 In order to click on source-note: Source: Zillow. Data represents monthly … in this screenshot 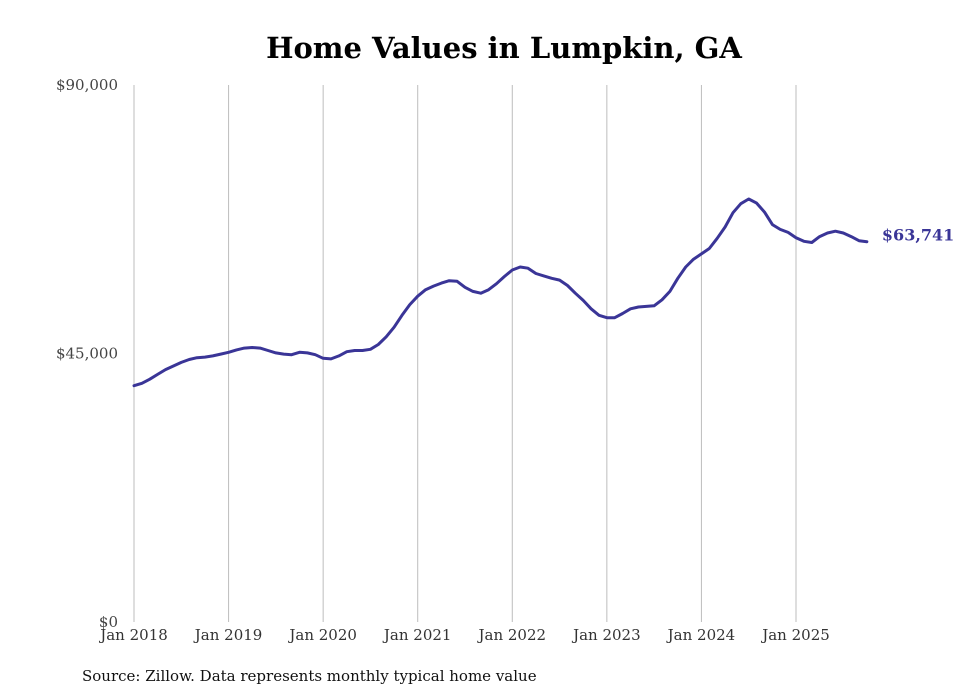, I will do `click(309, 676)`.